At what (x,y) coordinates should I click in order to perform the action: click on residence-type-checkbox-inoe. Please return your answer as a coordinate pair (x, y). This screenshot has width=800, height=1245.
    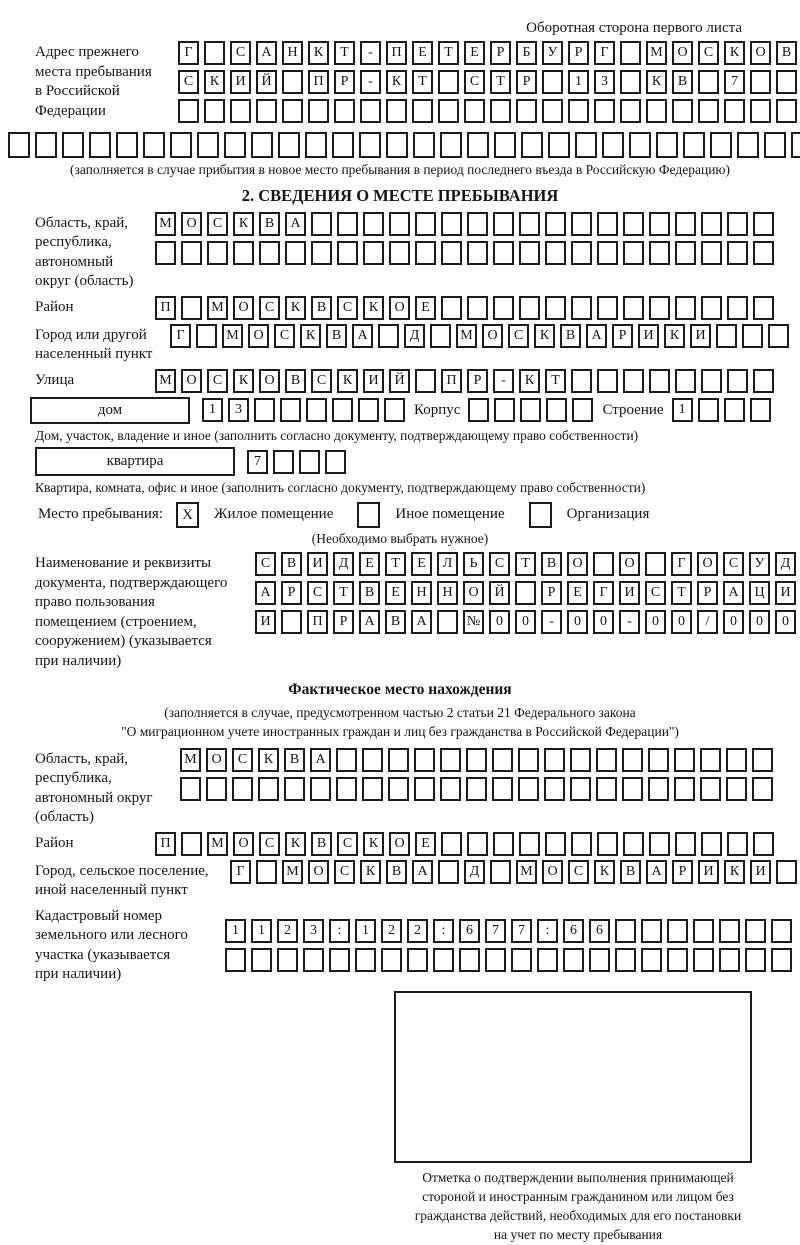
    Looking at the image, I should click on (369, 514).